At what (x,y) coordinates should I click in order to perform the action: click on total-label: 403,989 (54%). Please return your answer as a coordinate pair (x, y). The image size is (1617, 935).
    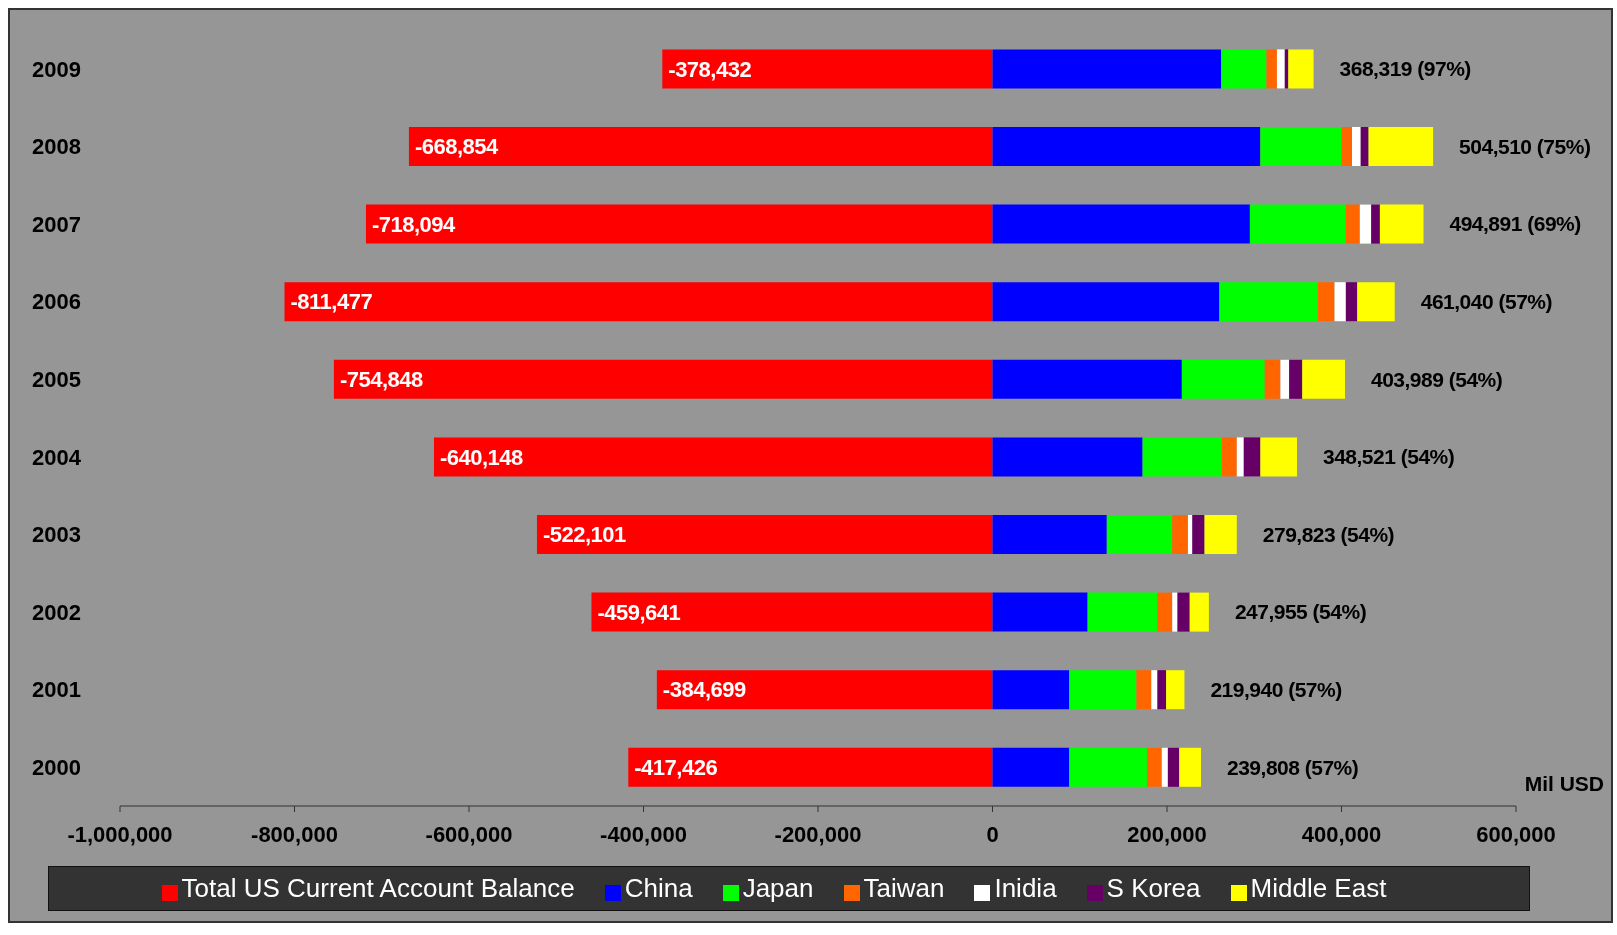
    Looking at the image, I should click on (1436, 379).